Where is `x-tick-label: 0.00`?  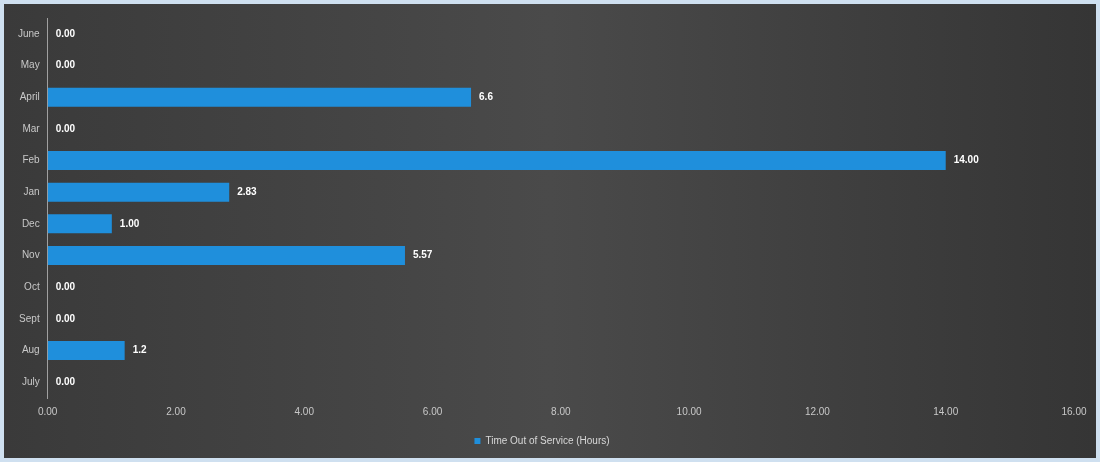
x-tick-label: 0.00 is located at coordinates (47, 411).